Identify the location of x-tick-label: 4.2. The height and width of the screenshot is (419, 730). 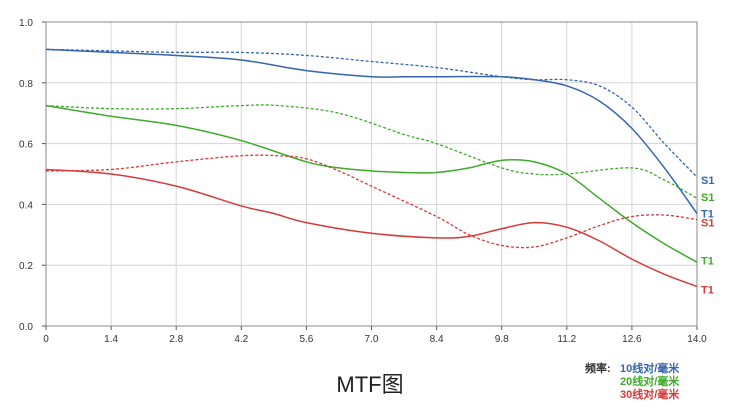
(241, 339).